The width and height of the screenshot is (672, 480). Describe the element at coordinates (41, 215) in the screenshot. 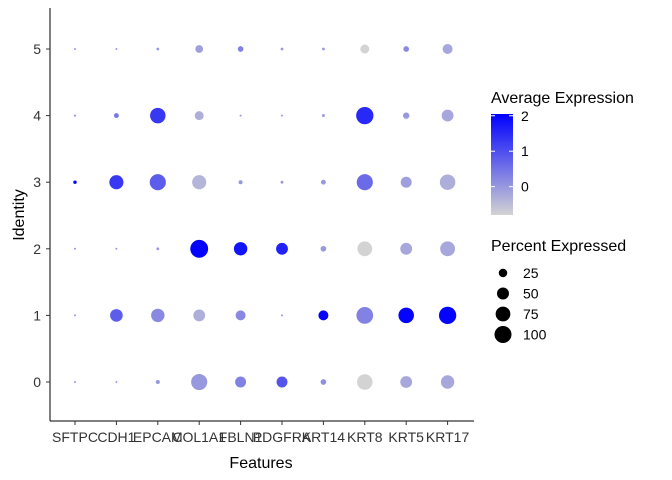

I see `y-ticks: 0 1 2 3 4 5` at that location.